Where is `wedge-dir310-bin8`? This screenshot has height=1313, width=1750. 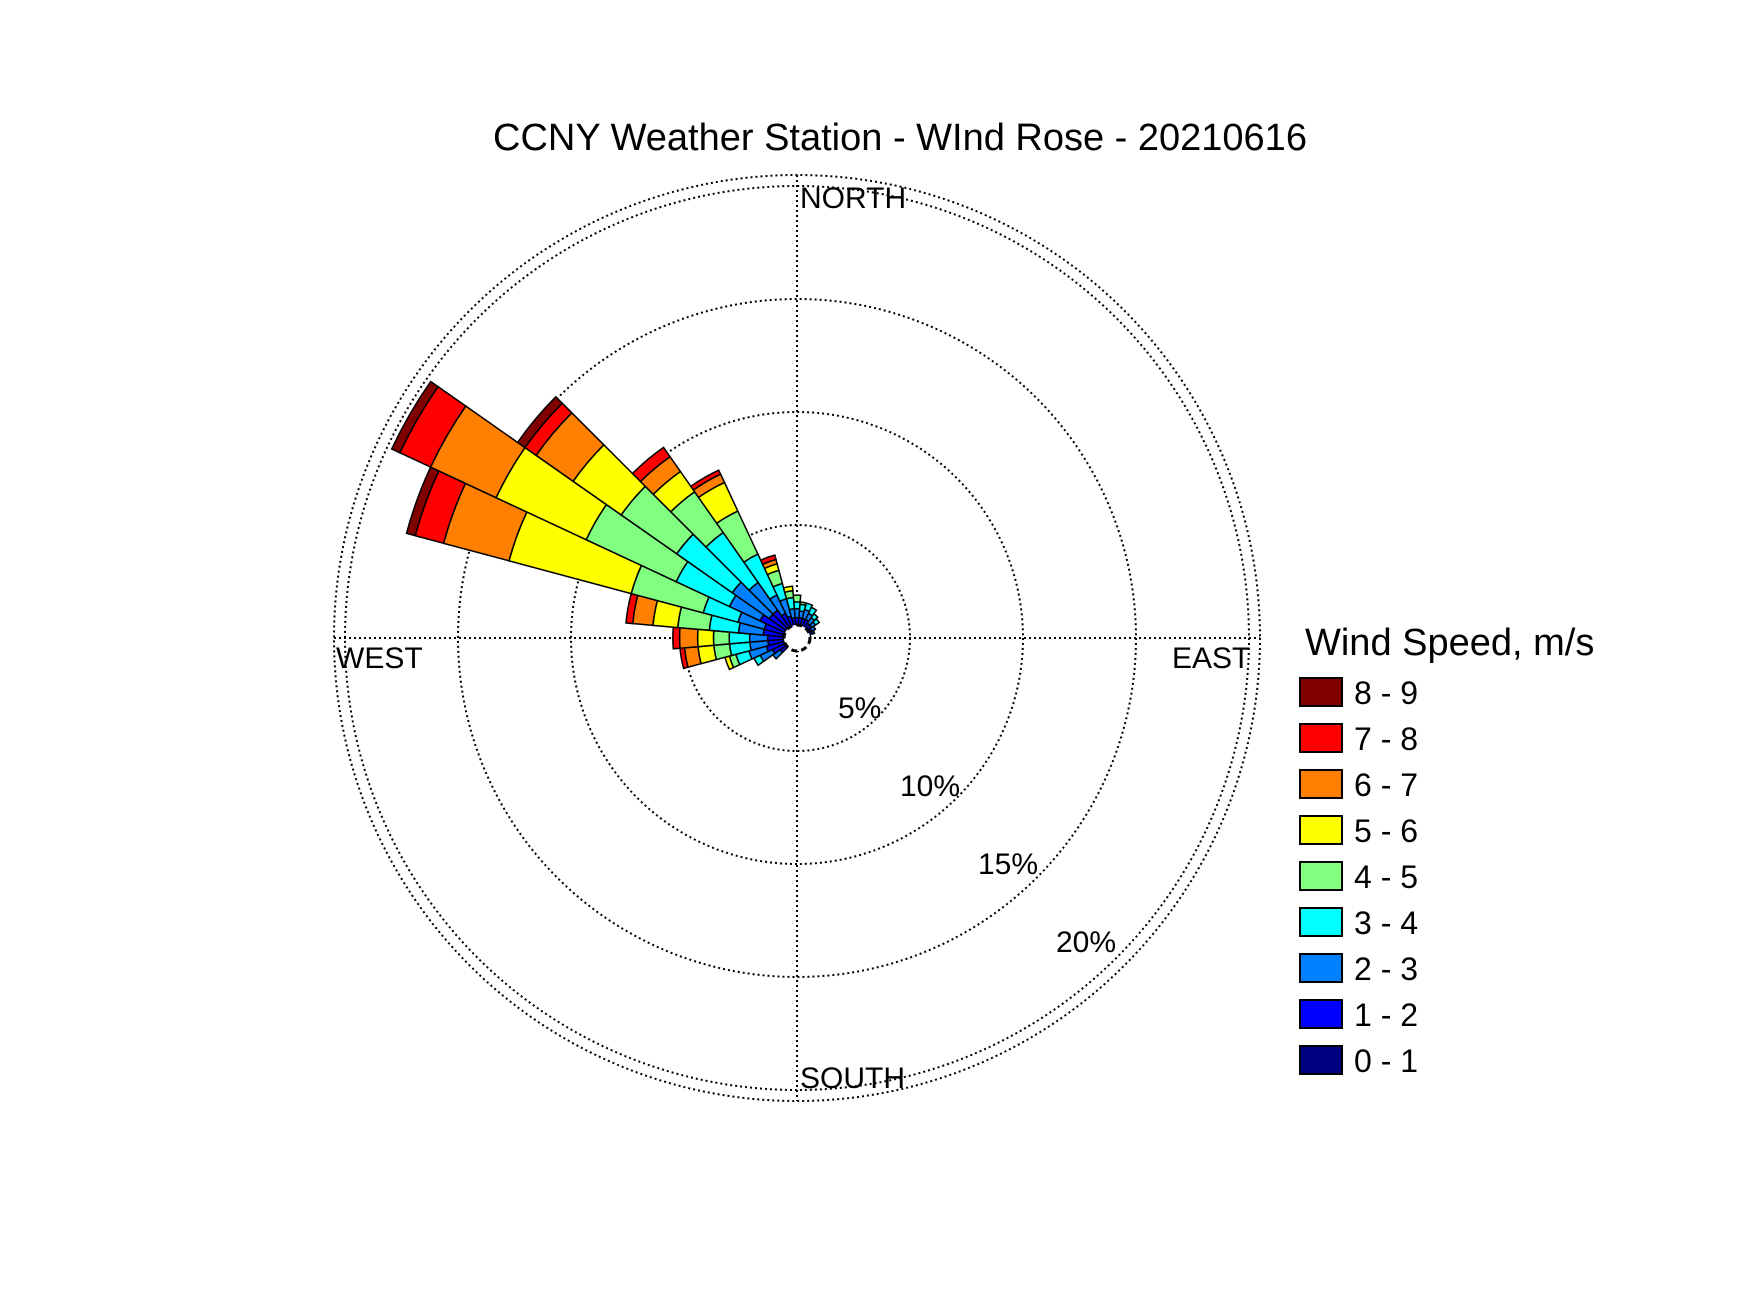
wedge-dir310-bin8 is located at coordinates (540, 422).